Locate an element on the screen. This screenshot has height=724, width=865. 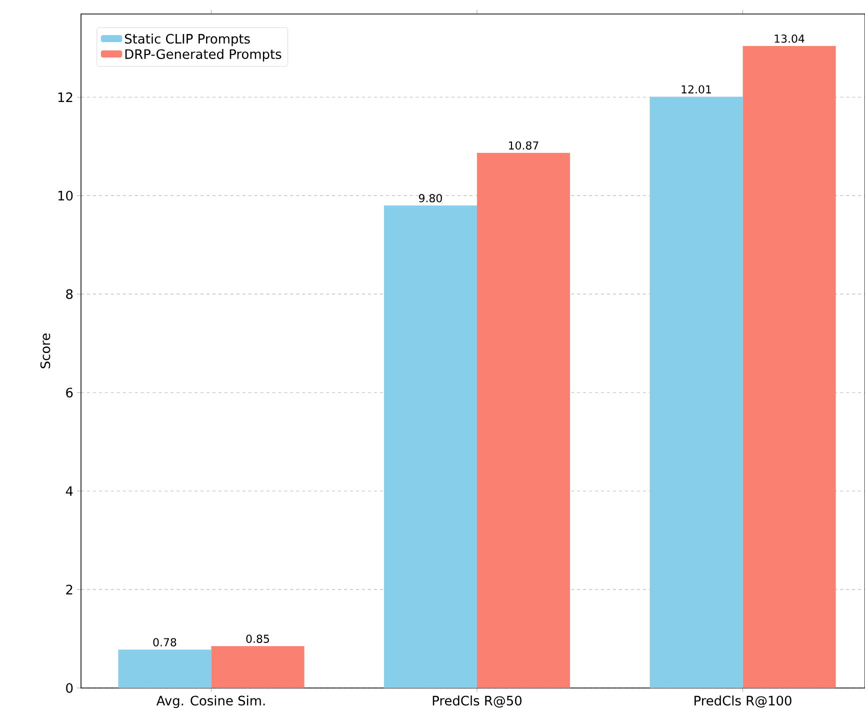
y-tick-label: 12 is located at coordinates (65, 97).